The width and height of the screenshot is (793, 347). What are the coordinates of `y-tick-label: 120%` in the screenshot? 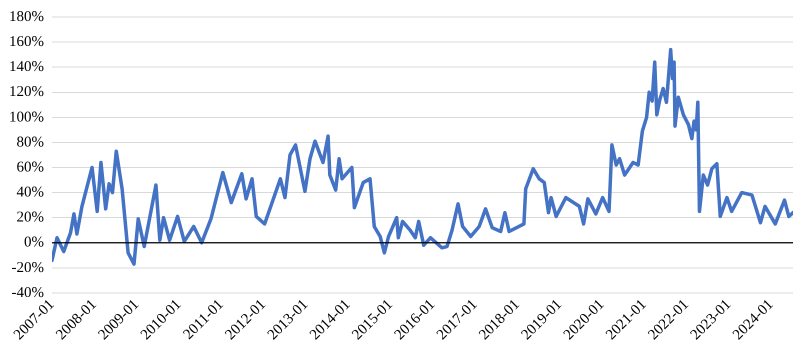 It's located at (26, 92).